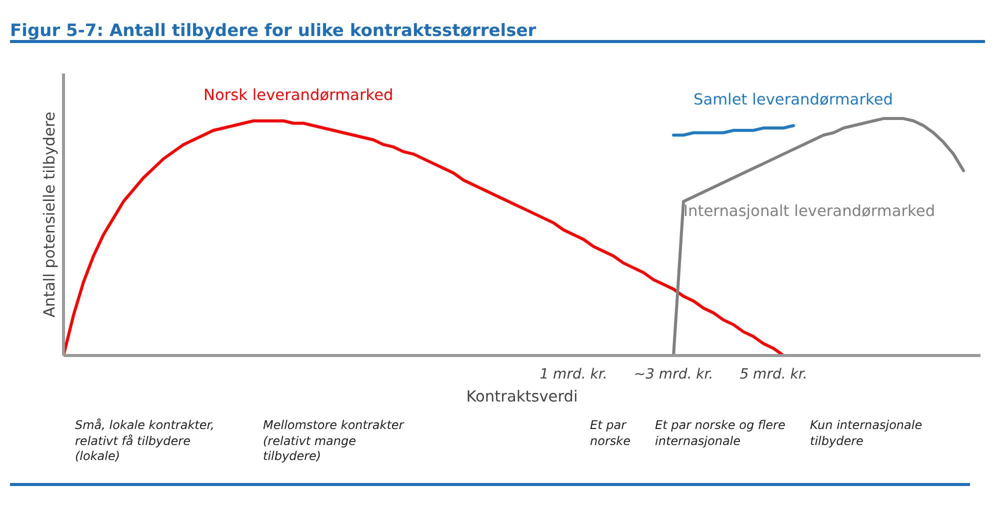 This screenshot has width=1000, height=507. I want to click on series-label: Norsk leverandørmarked, so click(299, 95).